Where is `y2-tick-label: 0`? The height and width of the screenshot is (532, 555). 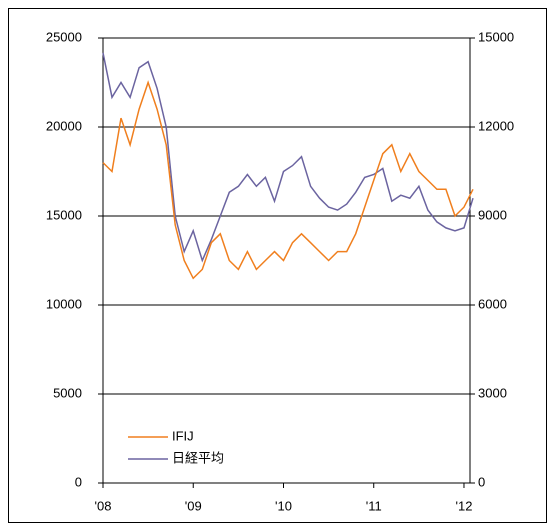
y2-tick-label: 0 is located at coordinates (481, 481).